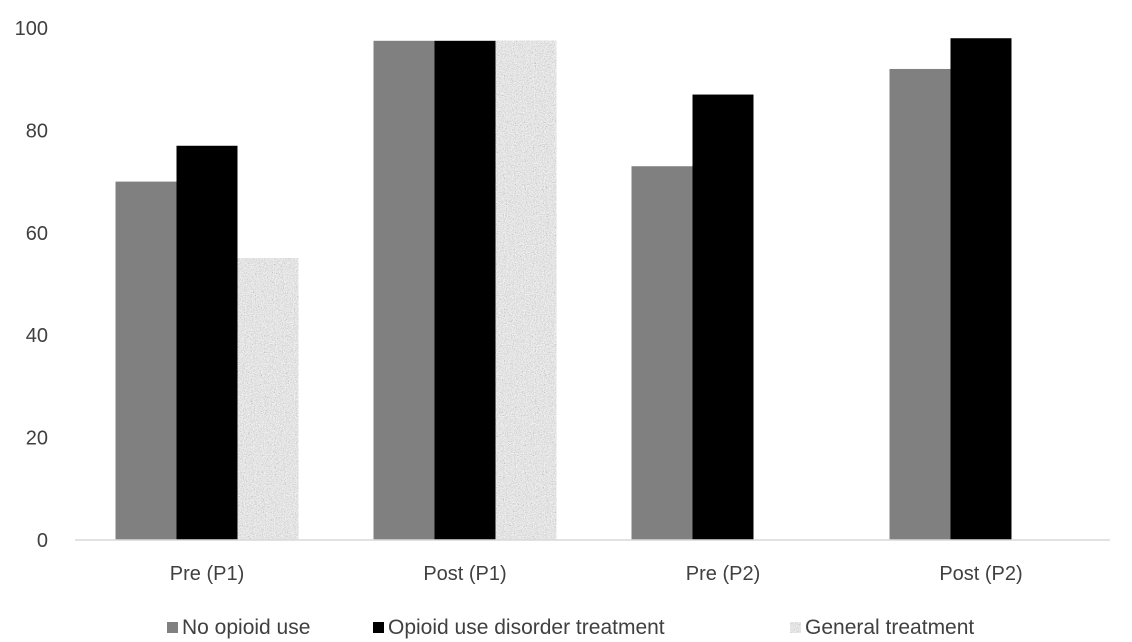 The width and height of the screenshot is (1132, 642). I want to click on y-tick-label: 60, so click(37, 234).